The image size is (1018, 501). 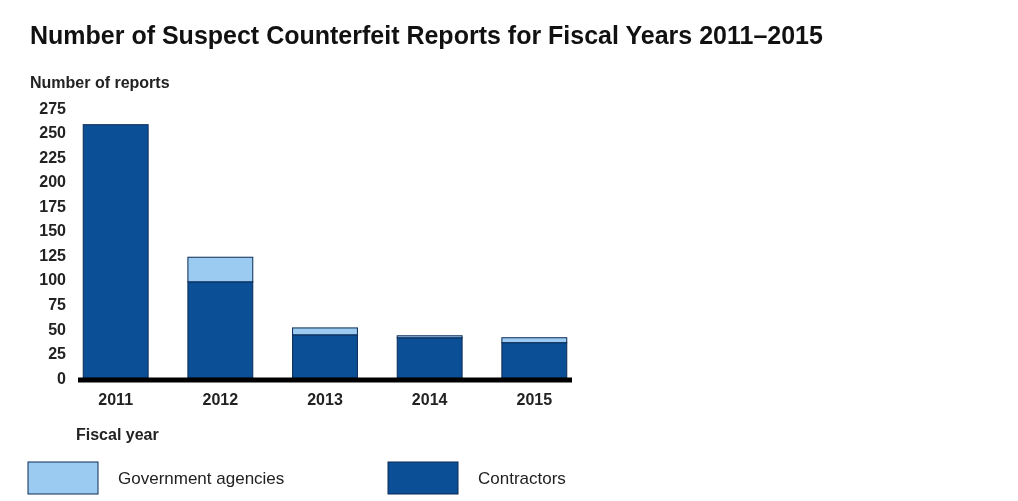 What do you see at coordinates (53, 133) in the screenshot?
I see `y-tick-label: 250` at bounding box center [53, 133].